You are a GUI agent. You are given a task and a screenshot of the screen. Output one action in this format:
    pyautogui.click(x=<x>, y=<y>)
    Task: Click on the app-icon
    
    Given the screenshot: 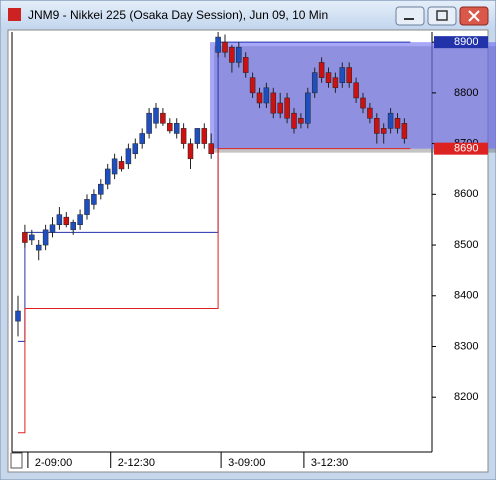 What is the action you would take?
    pyautogui.click(x=14, y=14)
    